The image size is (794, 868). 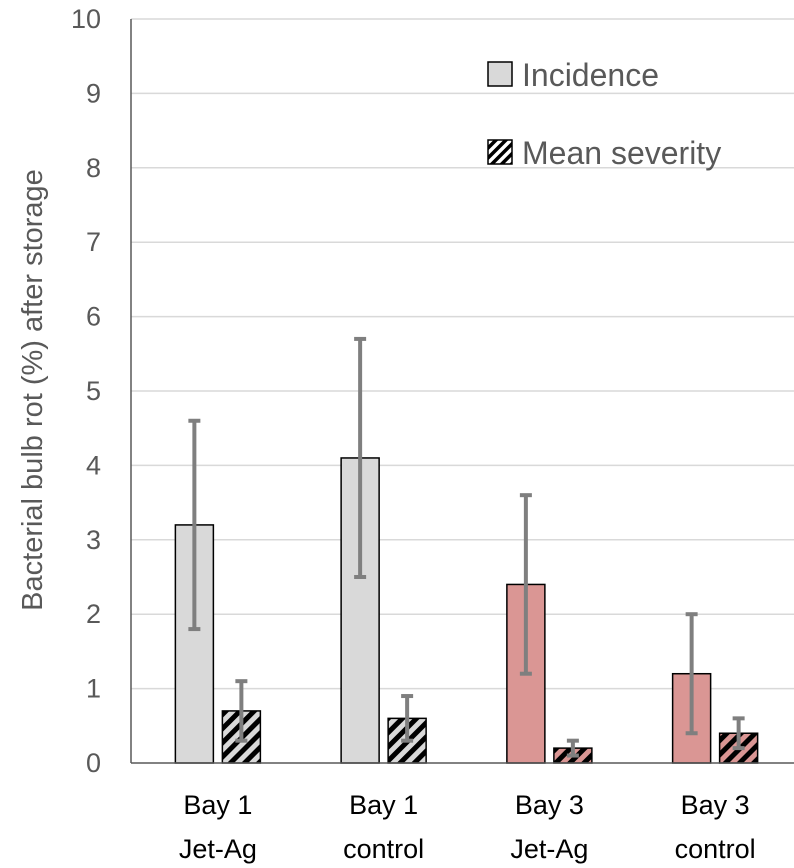 I want to click on legend-swatch-incidence, so click(x=500, y=74).